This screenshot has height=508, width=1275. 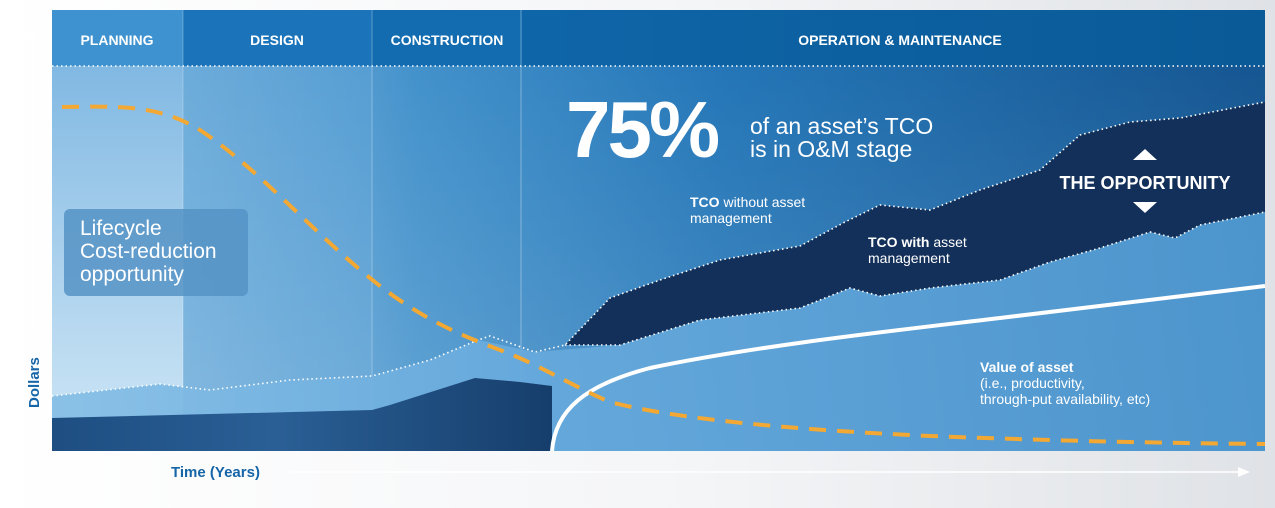 I want to click on tco-without-label-1: TCO without asset, so click(x=747, y=202).